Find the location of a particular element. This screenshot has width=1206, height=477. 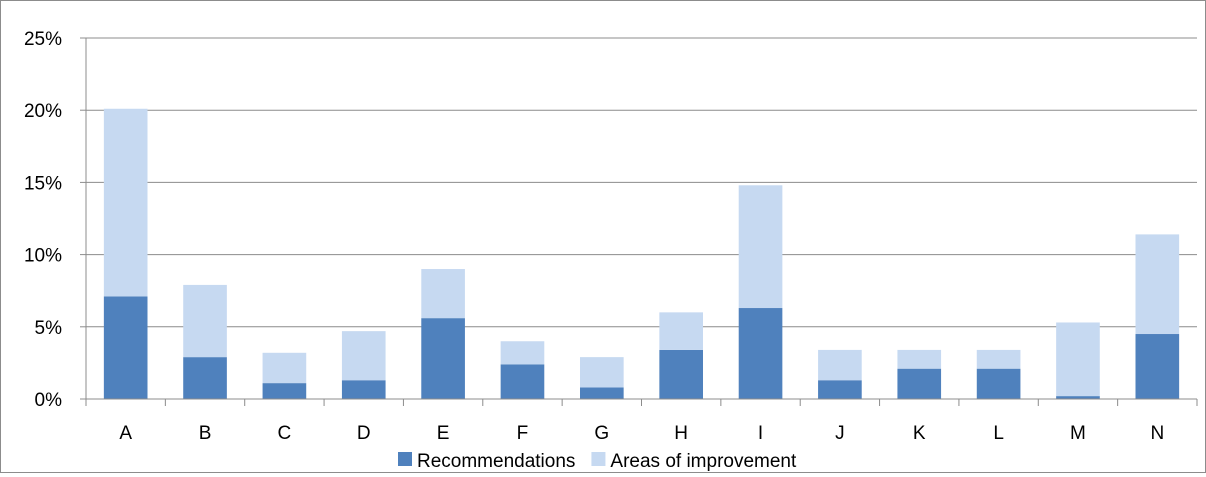

bar-recommendations-f is located at coordinates (522, 381).